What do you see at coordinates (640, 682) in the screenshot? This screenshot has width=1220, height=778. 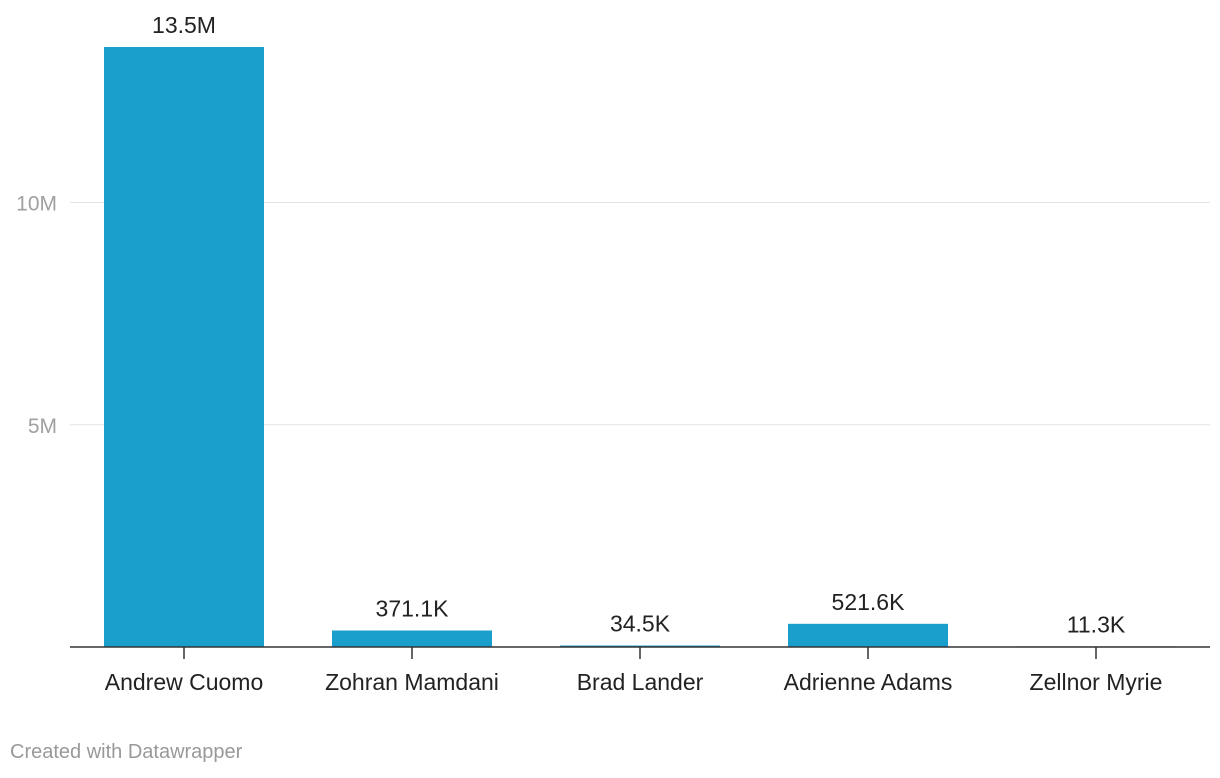 I see `x-tick-label: Brad Lander` at bounding box center [640, 682].